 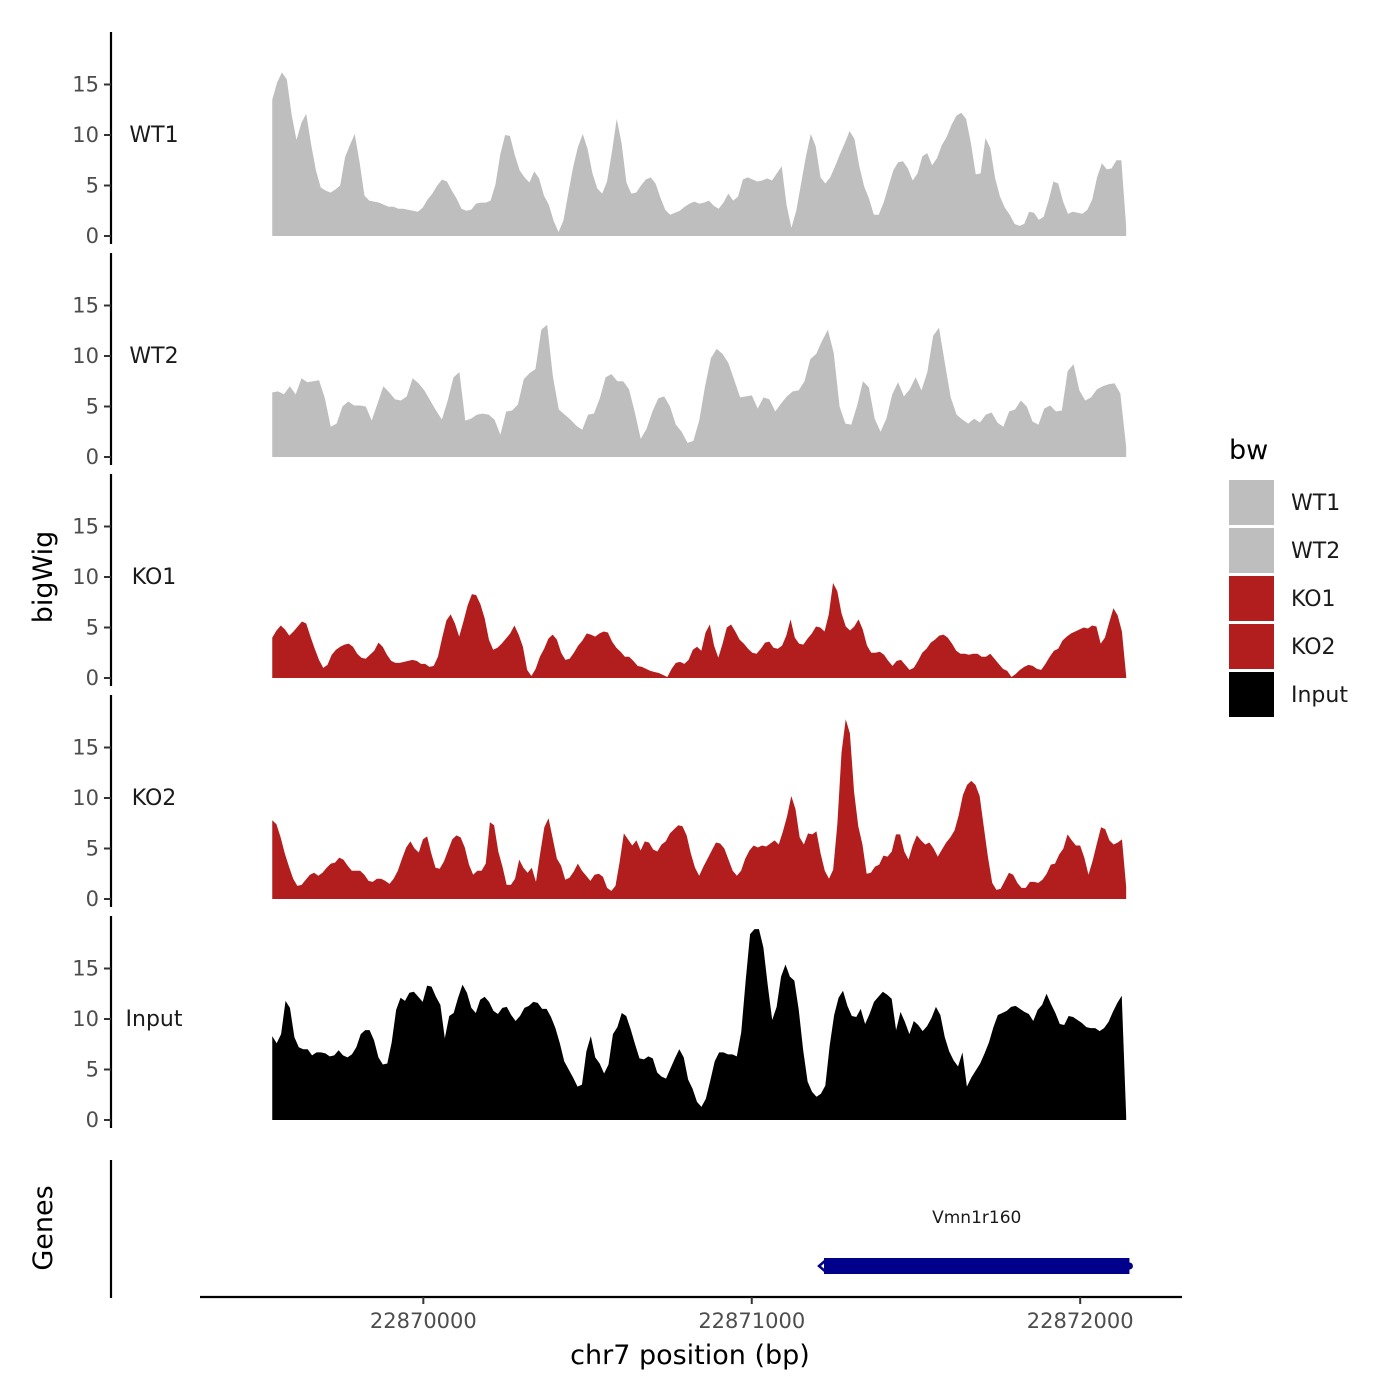 I want to click on x-axis-title: chr7 position (bp), so click(x=690, y=1355).